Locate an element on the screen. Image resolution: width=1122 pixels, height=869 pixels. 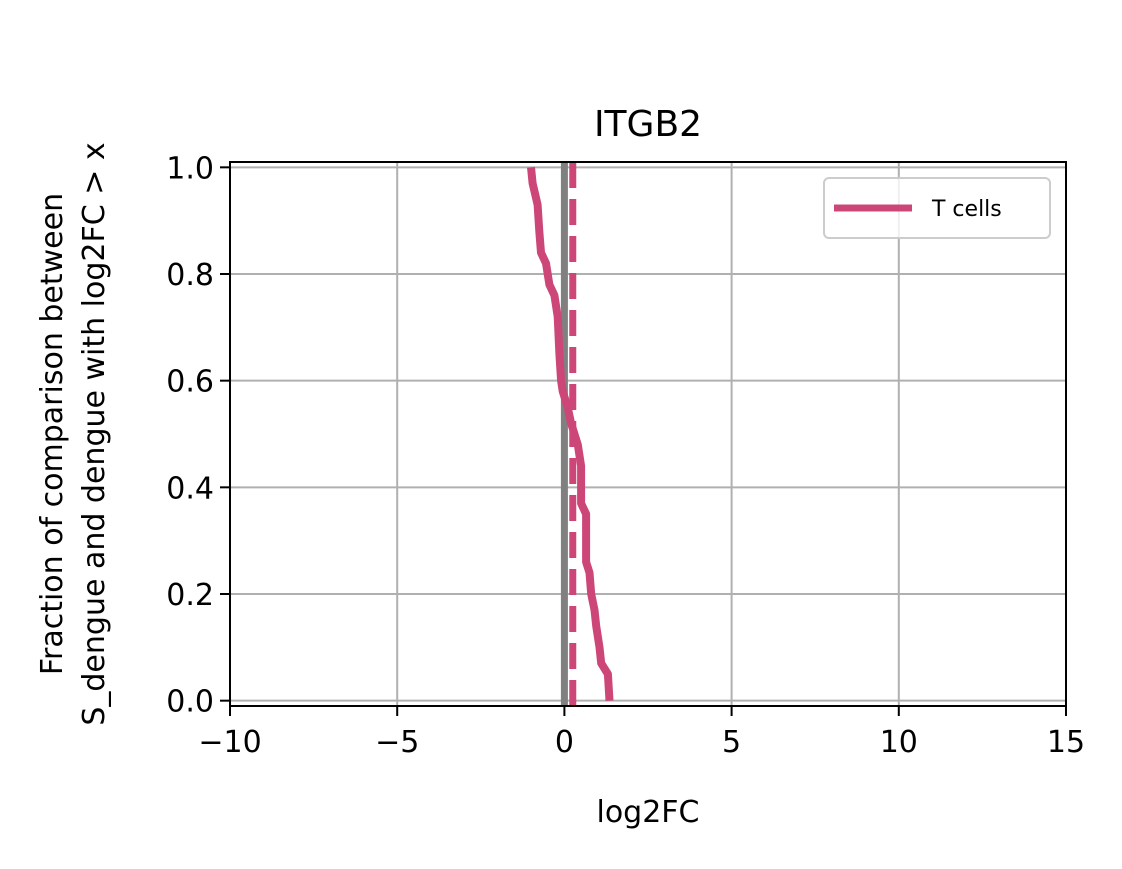
y-axis-label-line-1: Fraction of comparison between is located at coordinates (52, 434).